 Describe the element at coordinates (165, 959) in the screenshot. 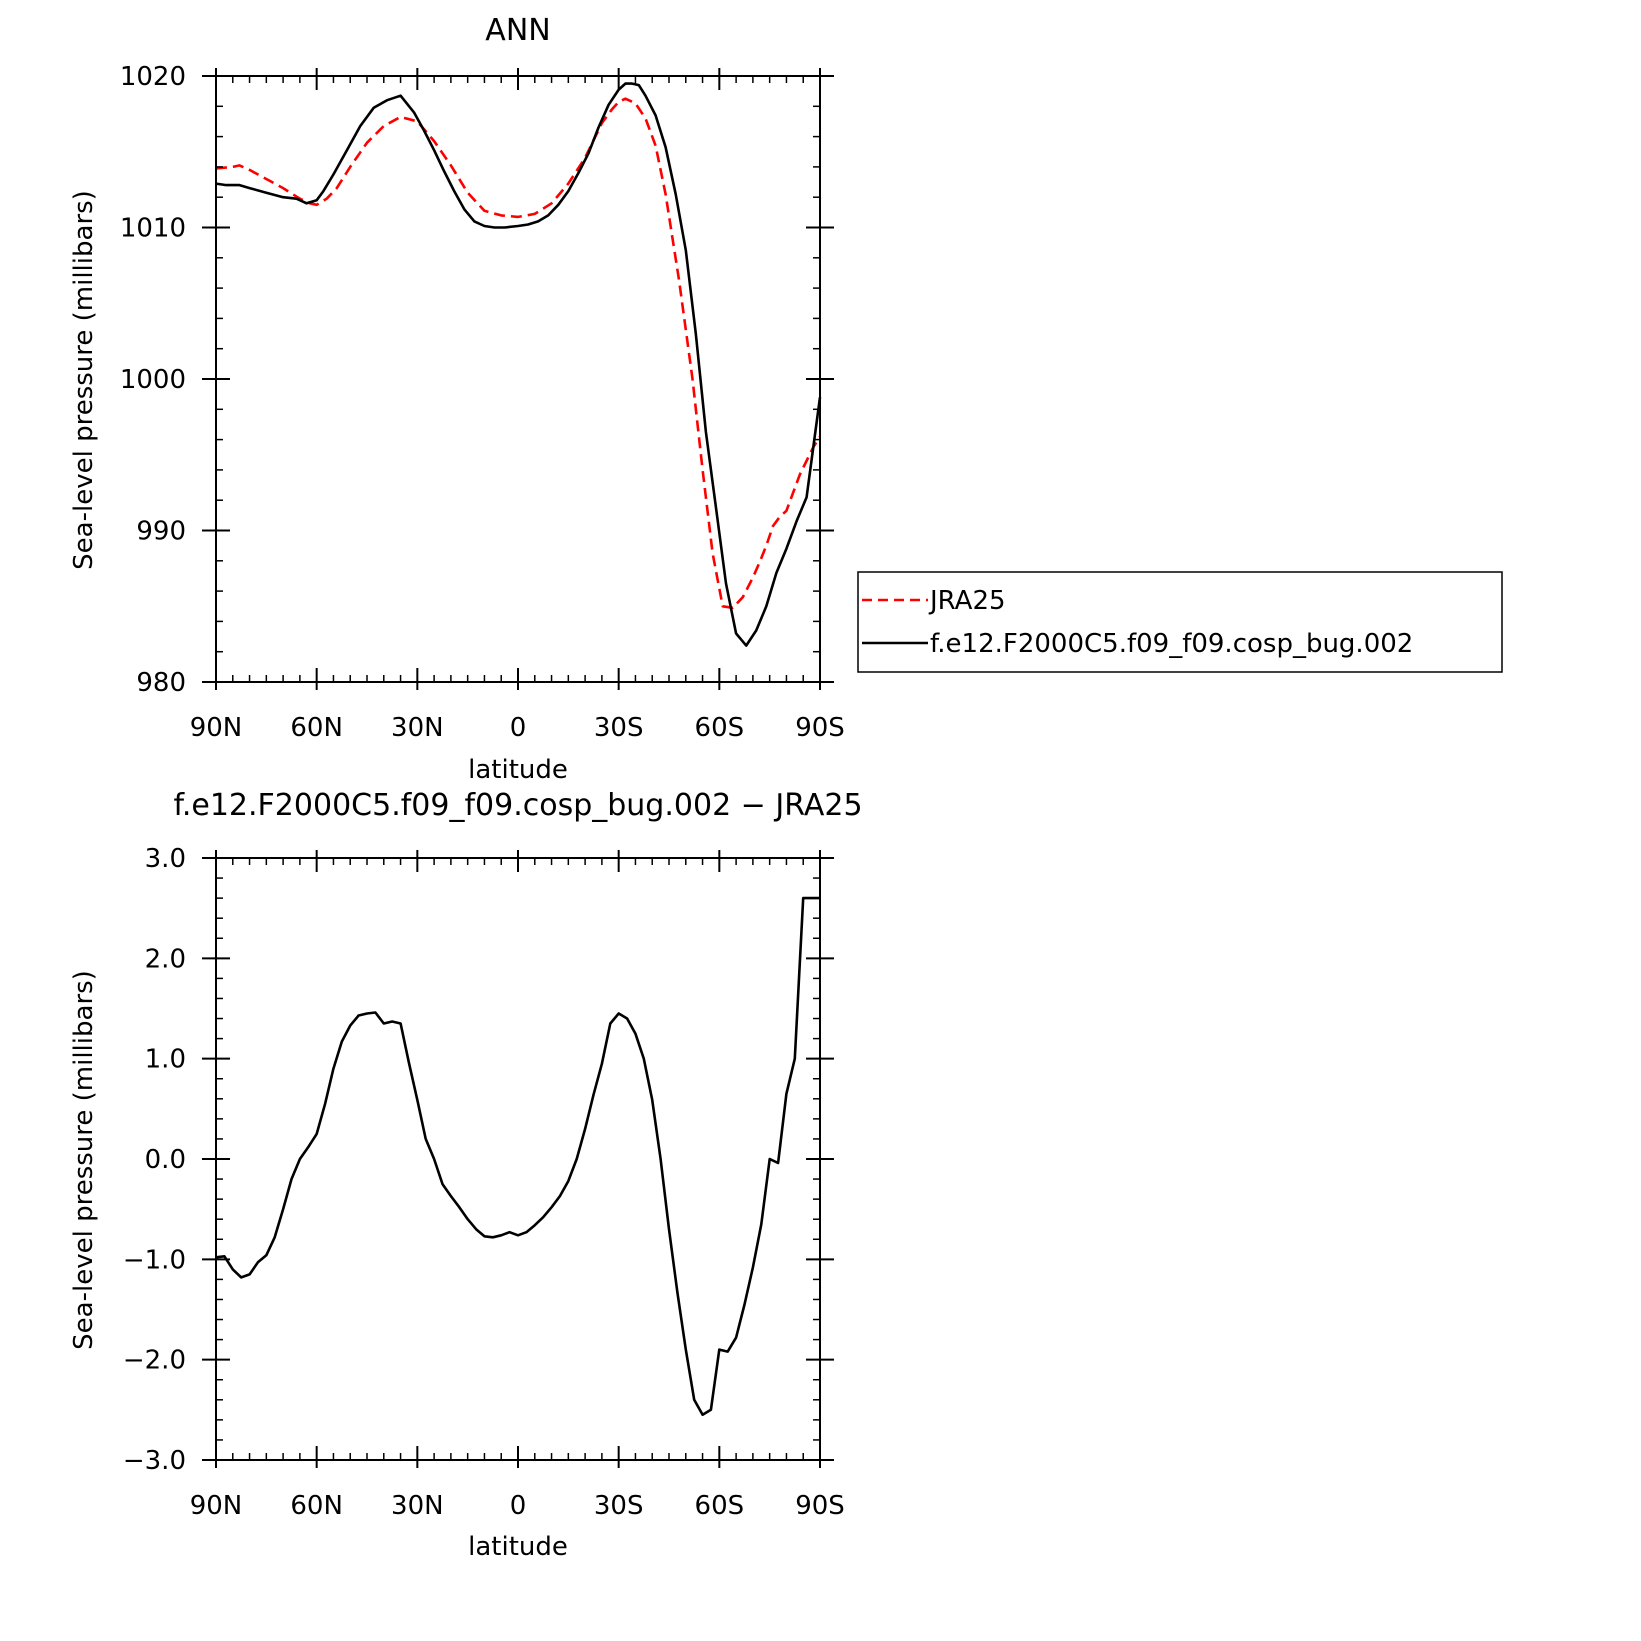

I see `bot-y-tick-label: 2.0` at that location.